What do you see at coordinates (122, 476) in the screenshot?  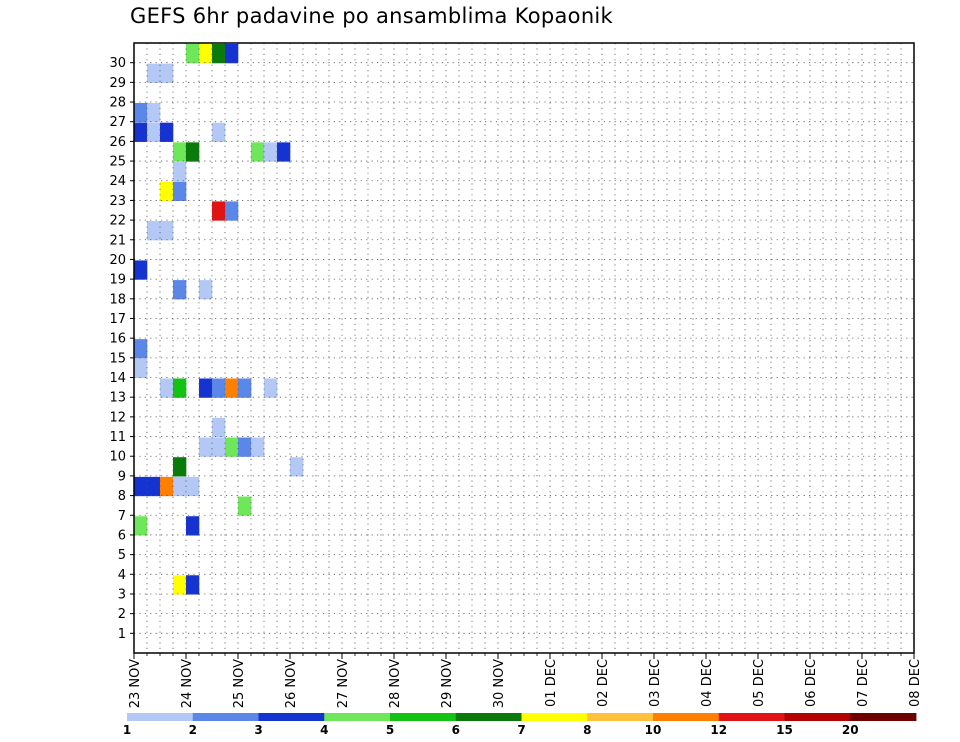 I see `y-tick-label: 9` at bounding box center [122, 476].